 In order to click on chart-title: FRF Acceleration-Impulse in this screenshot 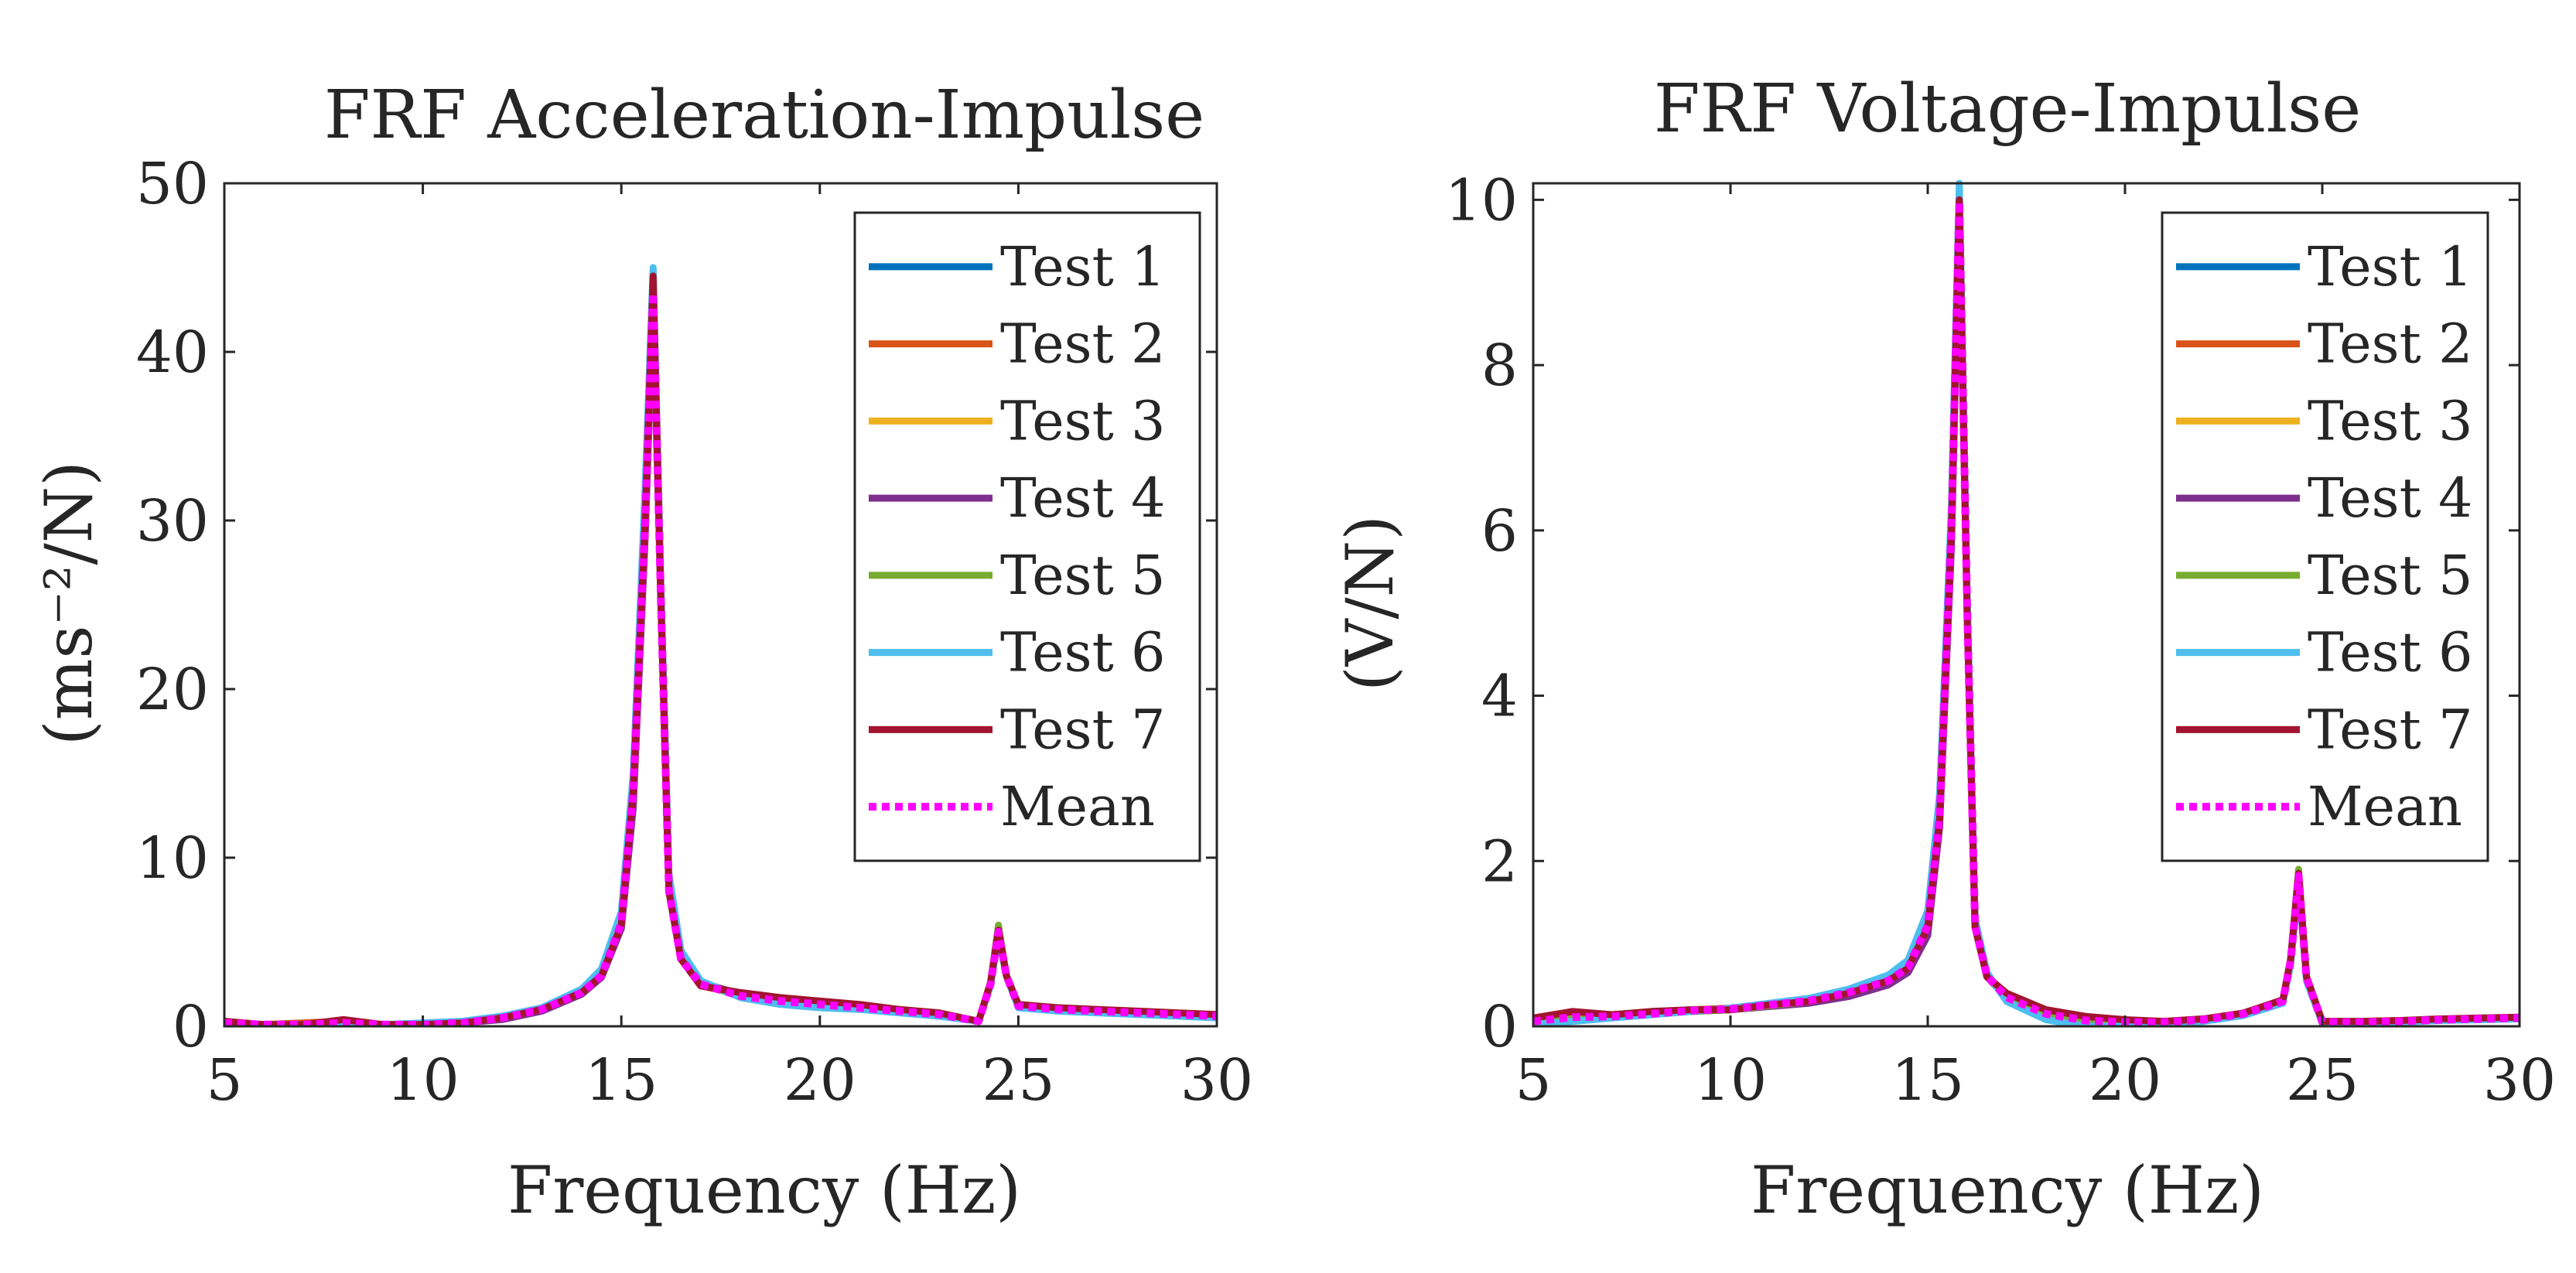, I will do `click(764, 115)`.